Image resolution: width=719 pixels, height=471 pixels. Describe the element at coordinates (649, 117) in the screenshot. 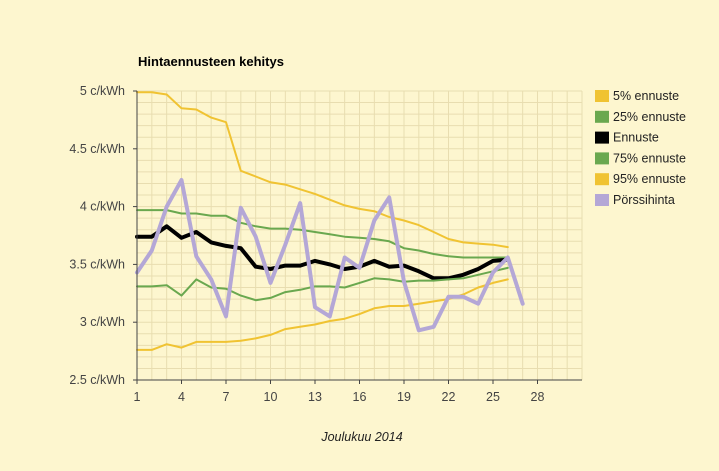

I see `legend-label: 25% ennuste` at that location.